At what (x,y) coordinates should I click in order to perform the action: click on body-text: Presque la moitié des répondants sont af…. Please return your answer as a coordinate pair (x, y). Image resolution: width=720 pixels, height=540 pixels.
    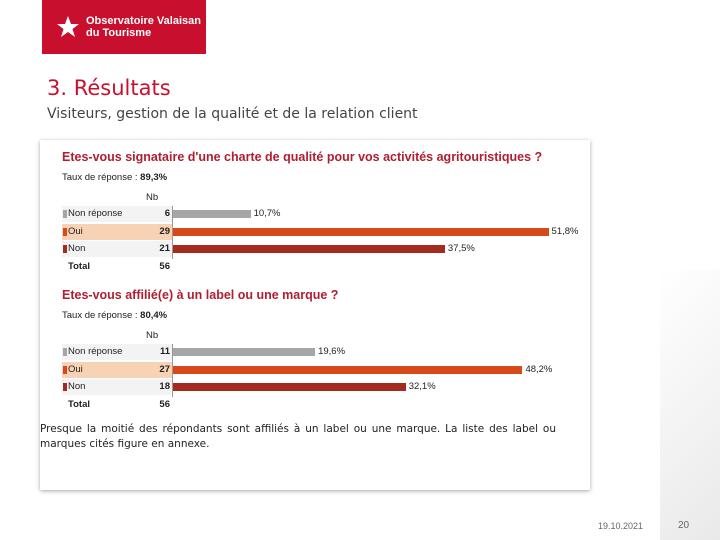
    Looking at the image, I should click on (298, 436).